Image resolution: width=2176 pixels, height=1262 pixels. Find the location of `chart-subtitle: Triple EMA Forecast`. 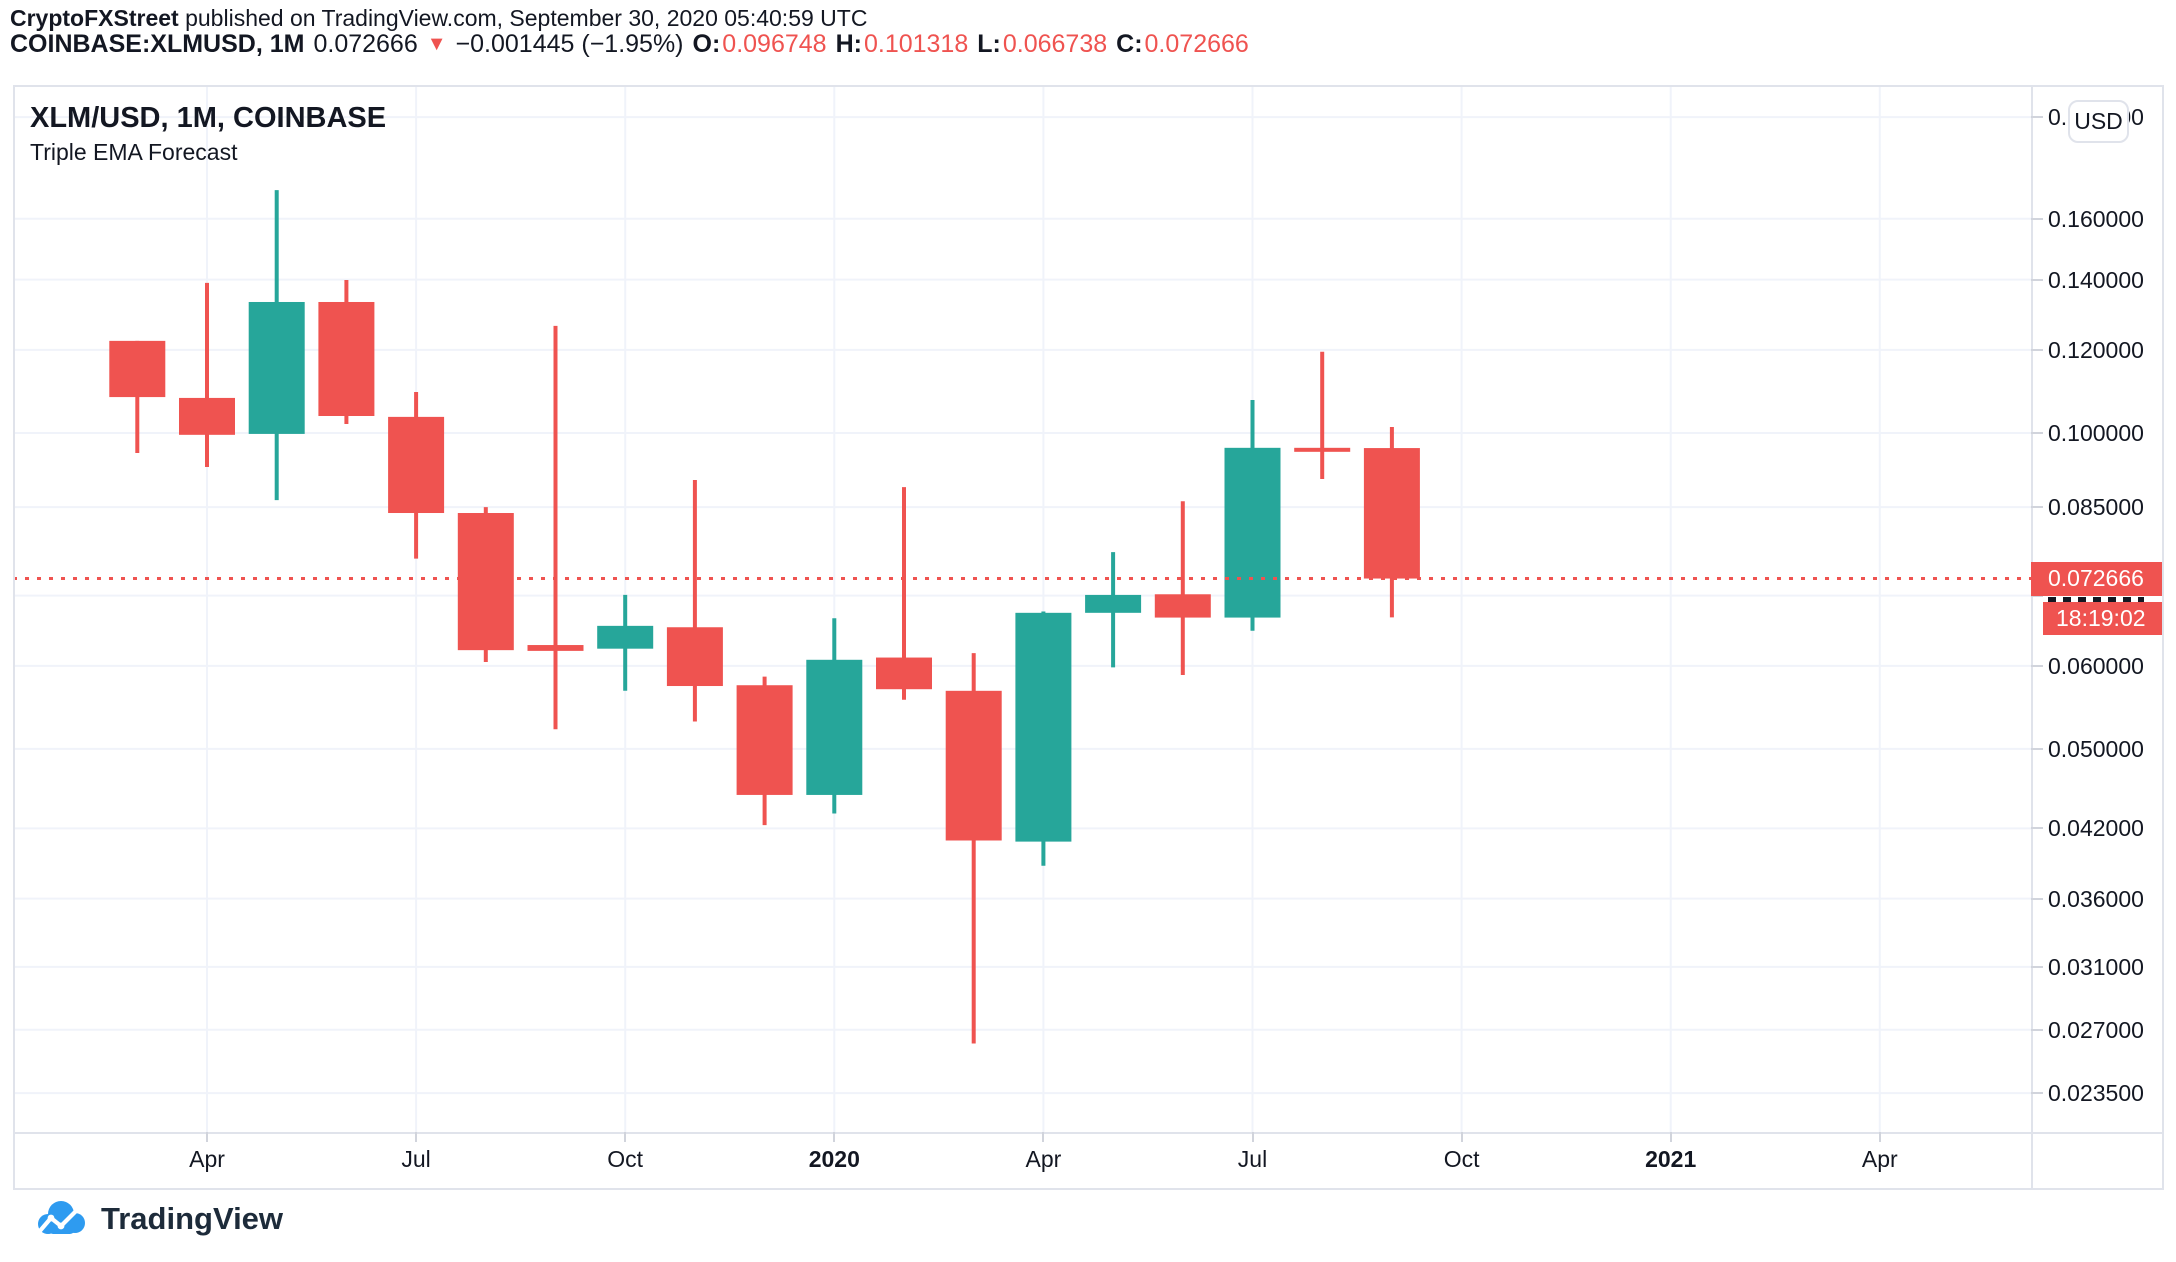

chart-subtitle: Triple EMA Forecast is located at coordinates (134, 152).